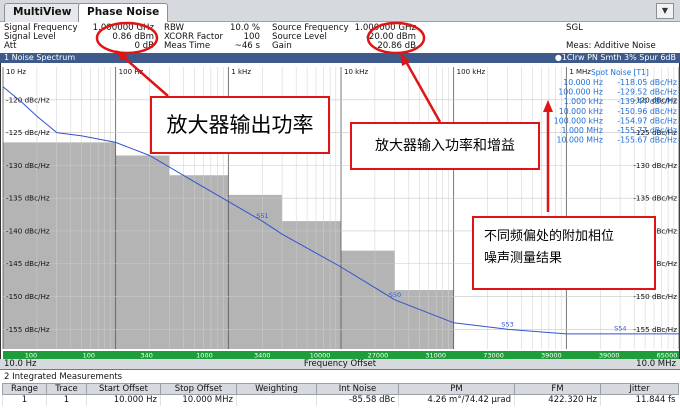 Image resolution: width=680 pixels, height=408 pixels. What do you see at coordinates (42, 12) in the screenshot?
I see `tab-multiview: MultiView` at bounding box center [42, 12].